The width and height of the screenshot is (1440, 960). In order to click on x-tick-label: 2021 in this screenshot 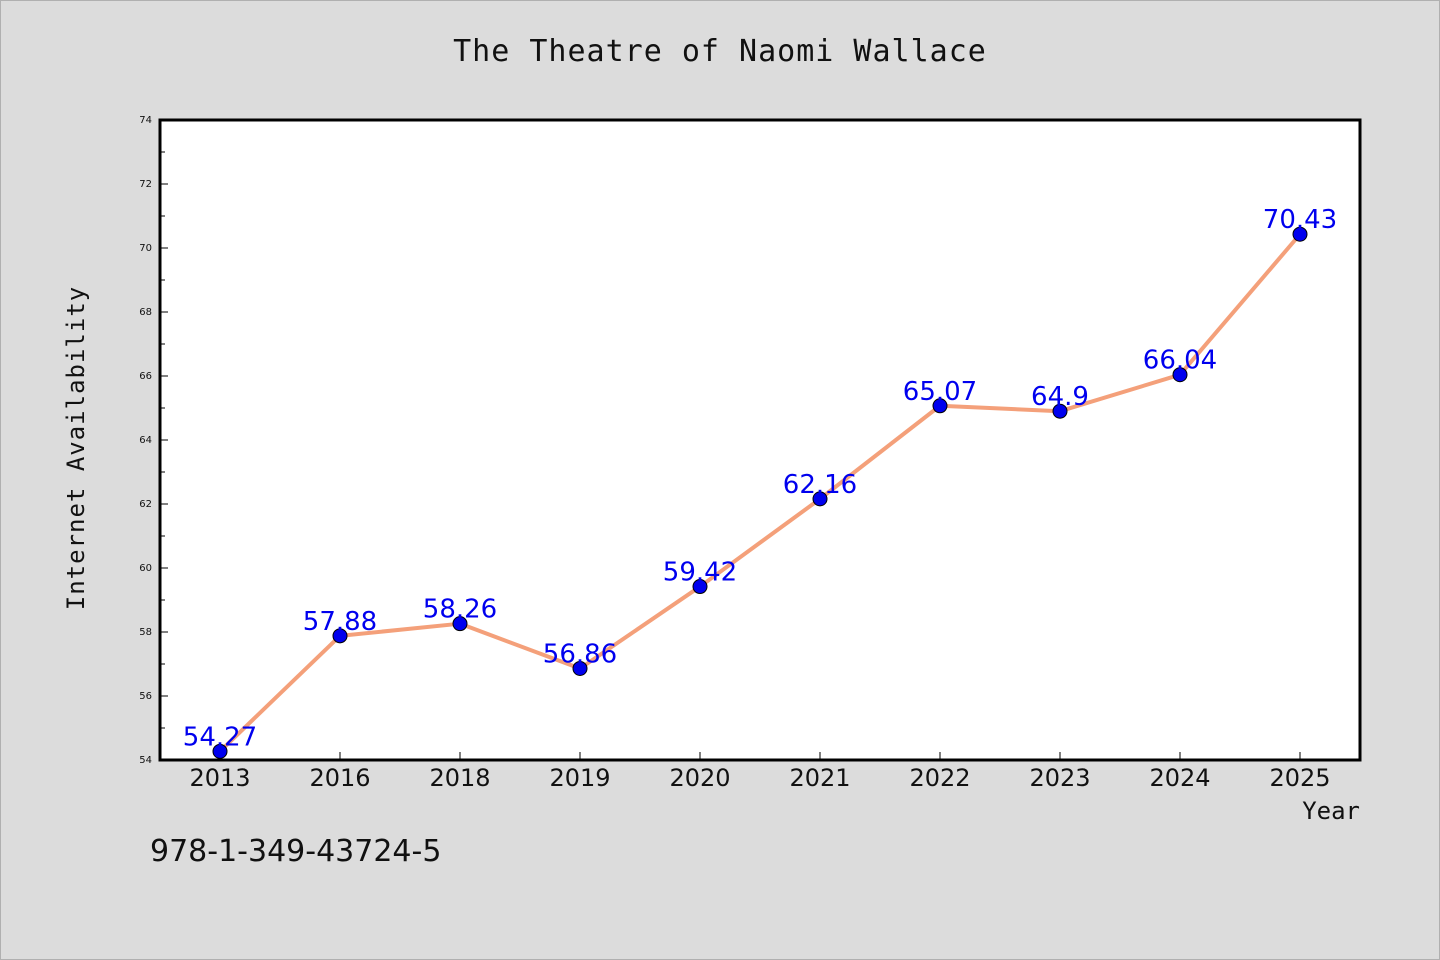, I will do `click(819, 778)`.